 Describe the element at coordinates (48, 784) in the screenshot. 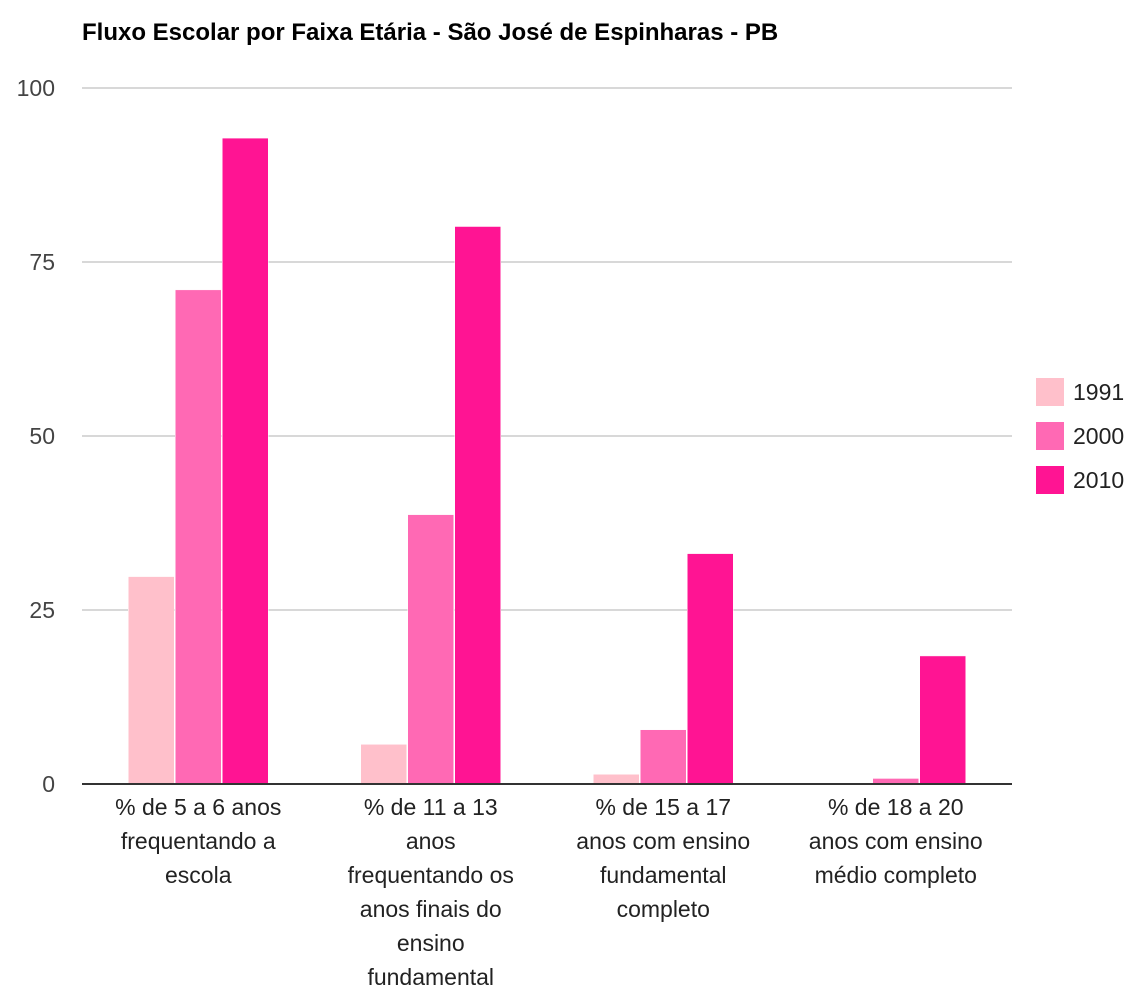

I see `y-tick-label: 0` at that location.